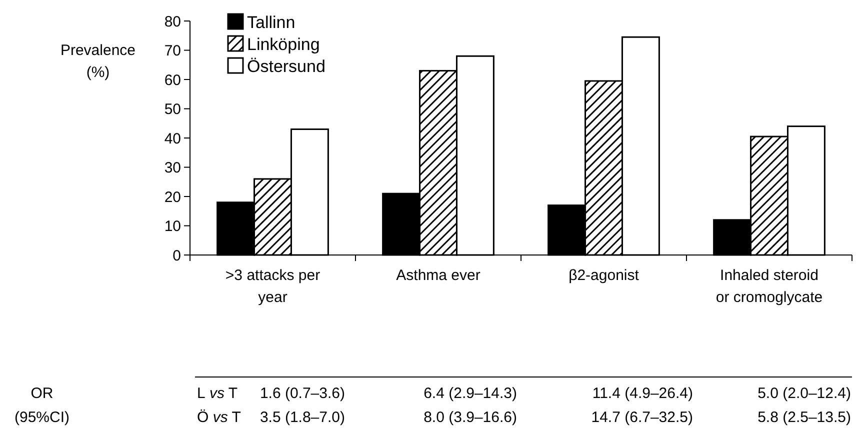  Describe the element at coordinates (286, 66) in the screenshot. I see `legend-label: Östersund` at that location.